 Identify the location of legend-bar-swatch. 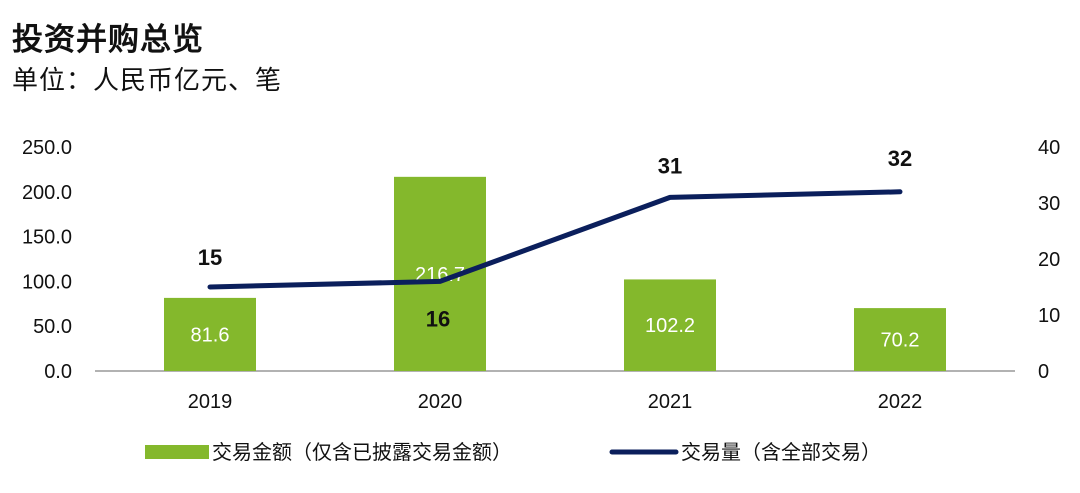
(177, 452).